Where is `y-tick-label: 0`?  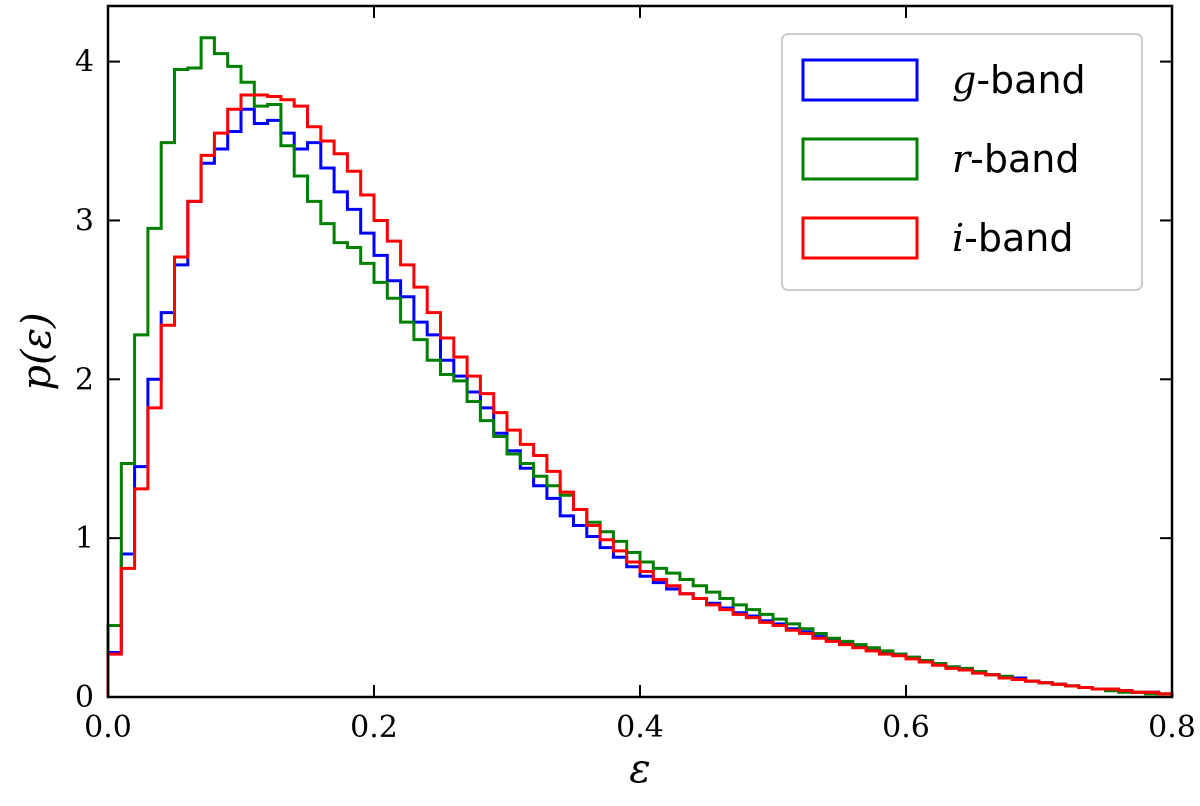 y-tick-label: 0 is located at coordinates (84, 697).